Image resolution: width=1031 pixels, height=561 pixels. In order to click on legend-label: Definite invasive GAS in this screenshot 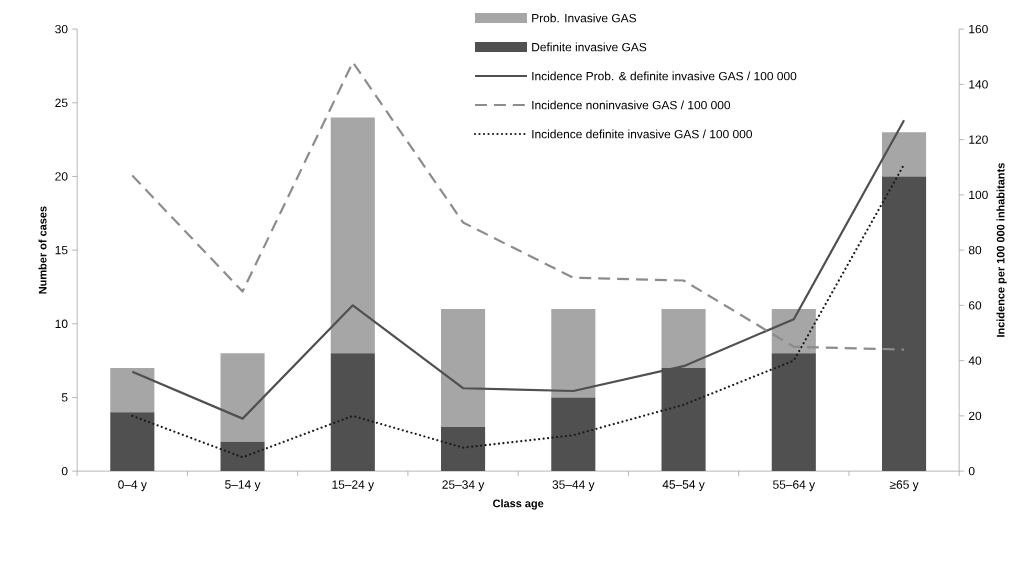, I will do `click(589, 47)`.